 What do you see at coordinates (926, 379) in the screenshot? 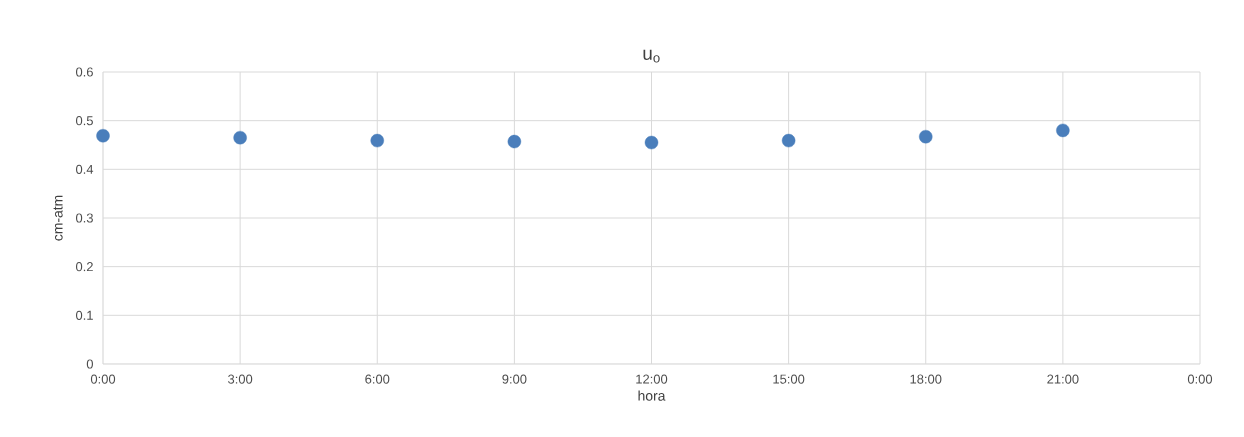
I see `x-tick-label: 18:00` at bounding box center [926, 379].